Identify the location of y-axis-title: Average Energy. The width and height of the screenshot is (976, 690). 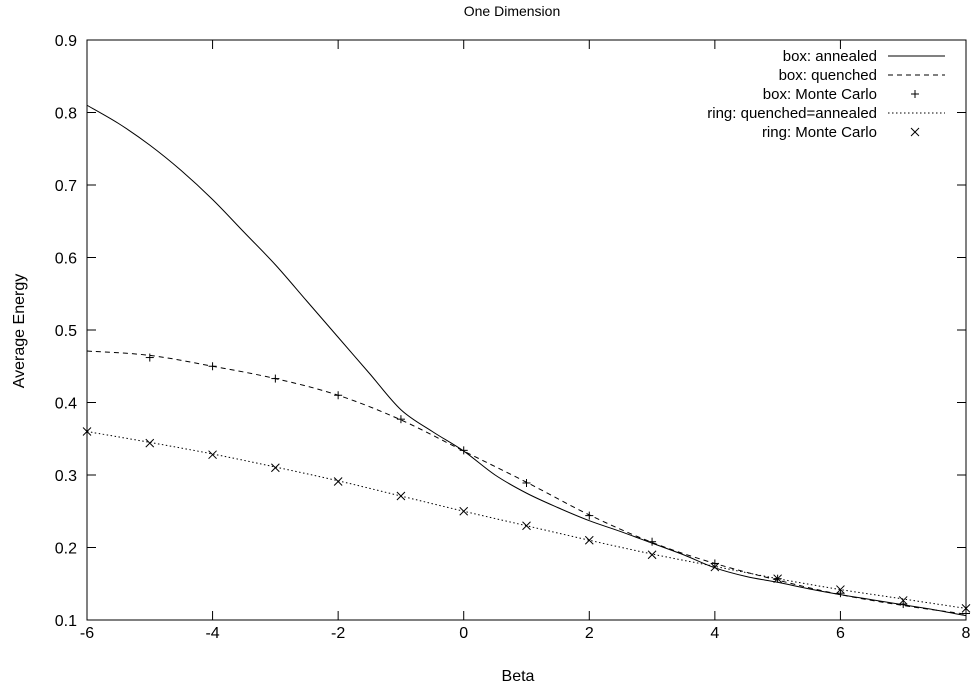
(19, 331).